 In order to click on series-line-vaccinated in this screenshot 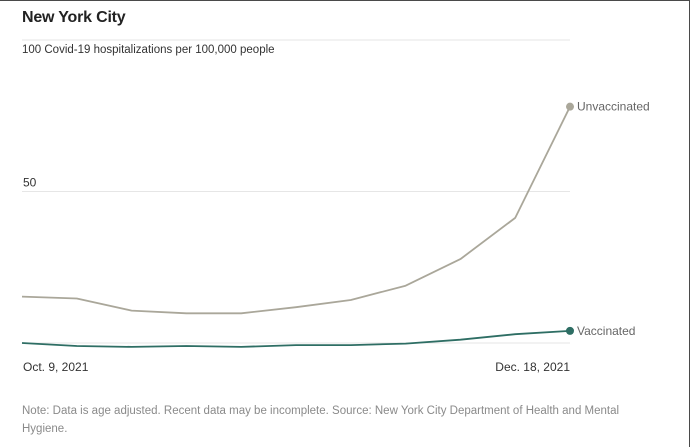, I will do `click(296, 339)`.